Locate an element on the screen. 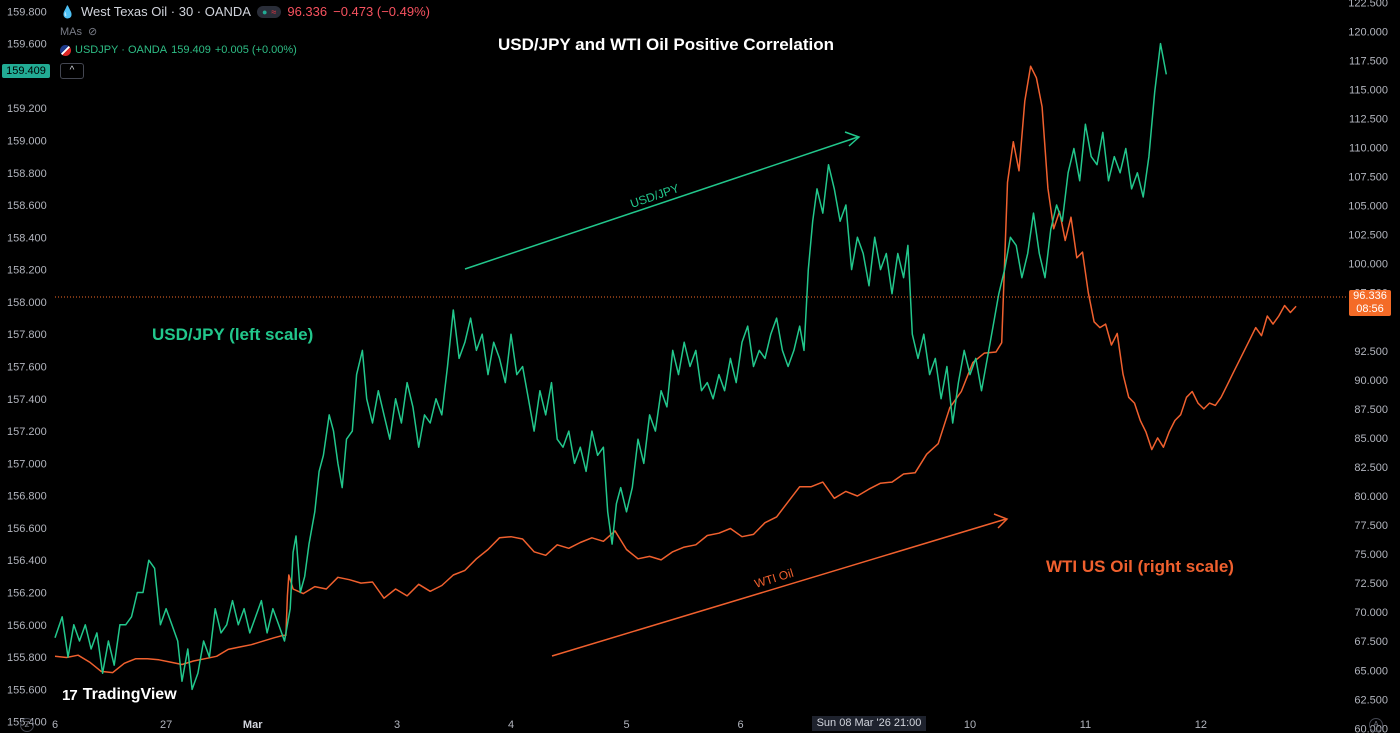  right-axis-tick-label: 115.000 is located at coordinates (1368, 90).